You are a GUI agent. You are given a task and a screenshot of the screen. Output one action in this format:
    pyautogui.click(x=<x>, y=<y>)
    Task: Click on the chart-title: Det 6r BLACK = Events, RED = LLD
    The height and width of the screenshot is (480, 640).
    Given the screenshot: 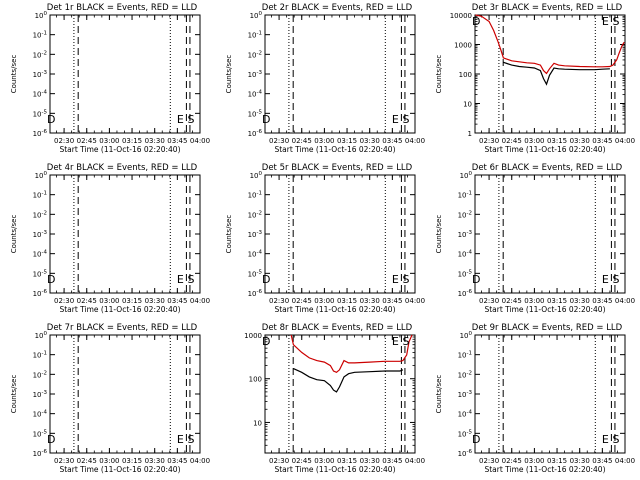 What is the action you would take?
    pyautogui.click(x=547, y=168)
    